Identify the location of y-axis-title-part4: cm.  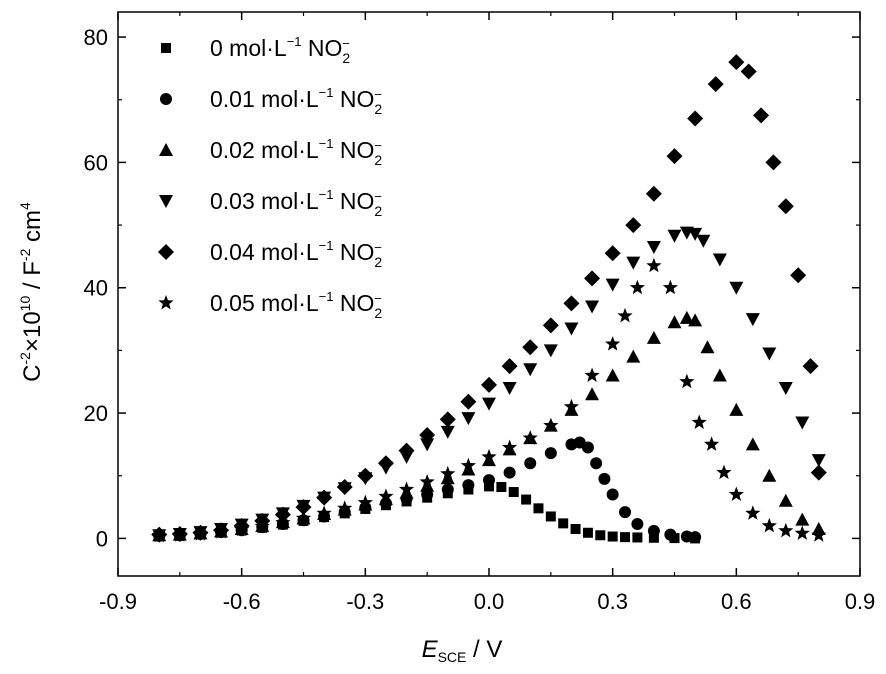
(32, 229).